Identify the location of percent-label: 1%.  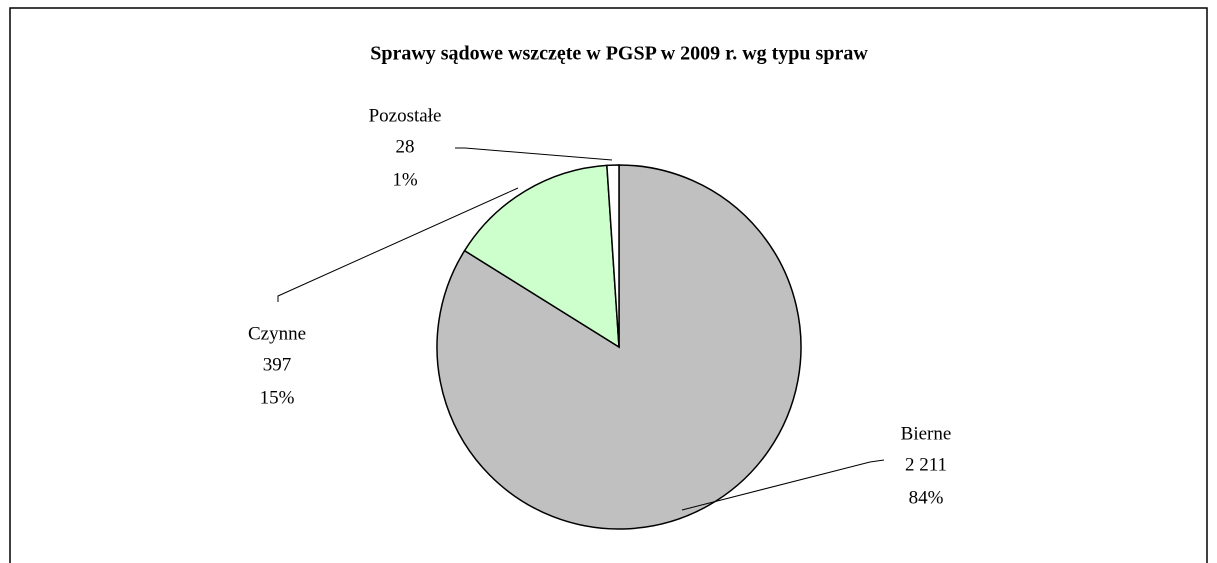
(405, 179).